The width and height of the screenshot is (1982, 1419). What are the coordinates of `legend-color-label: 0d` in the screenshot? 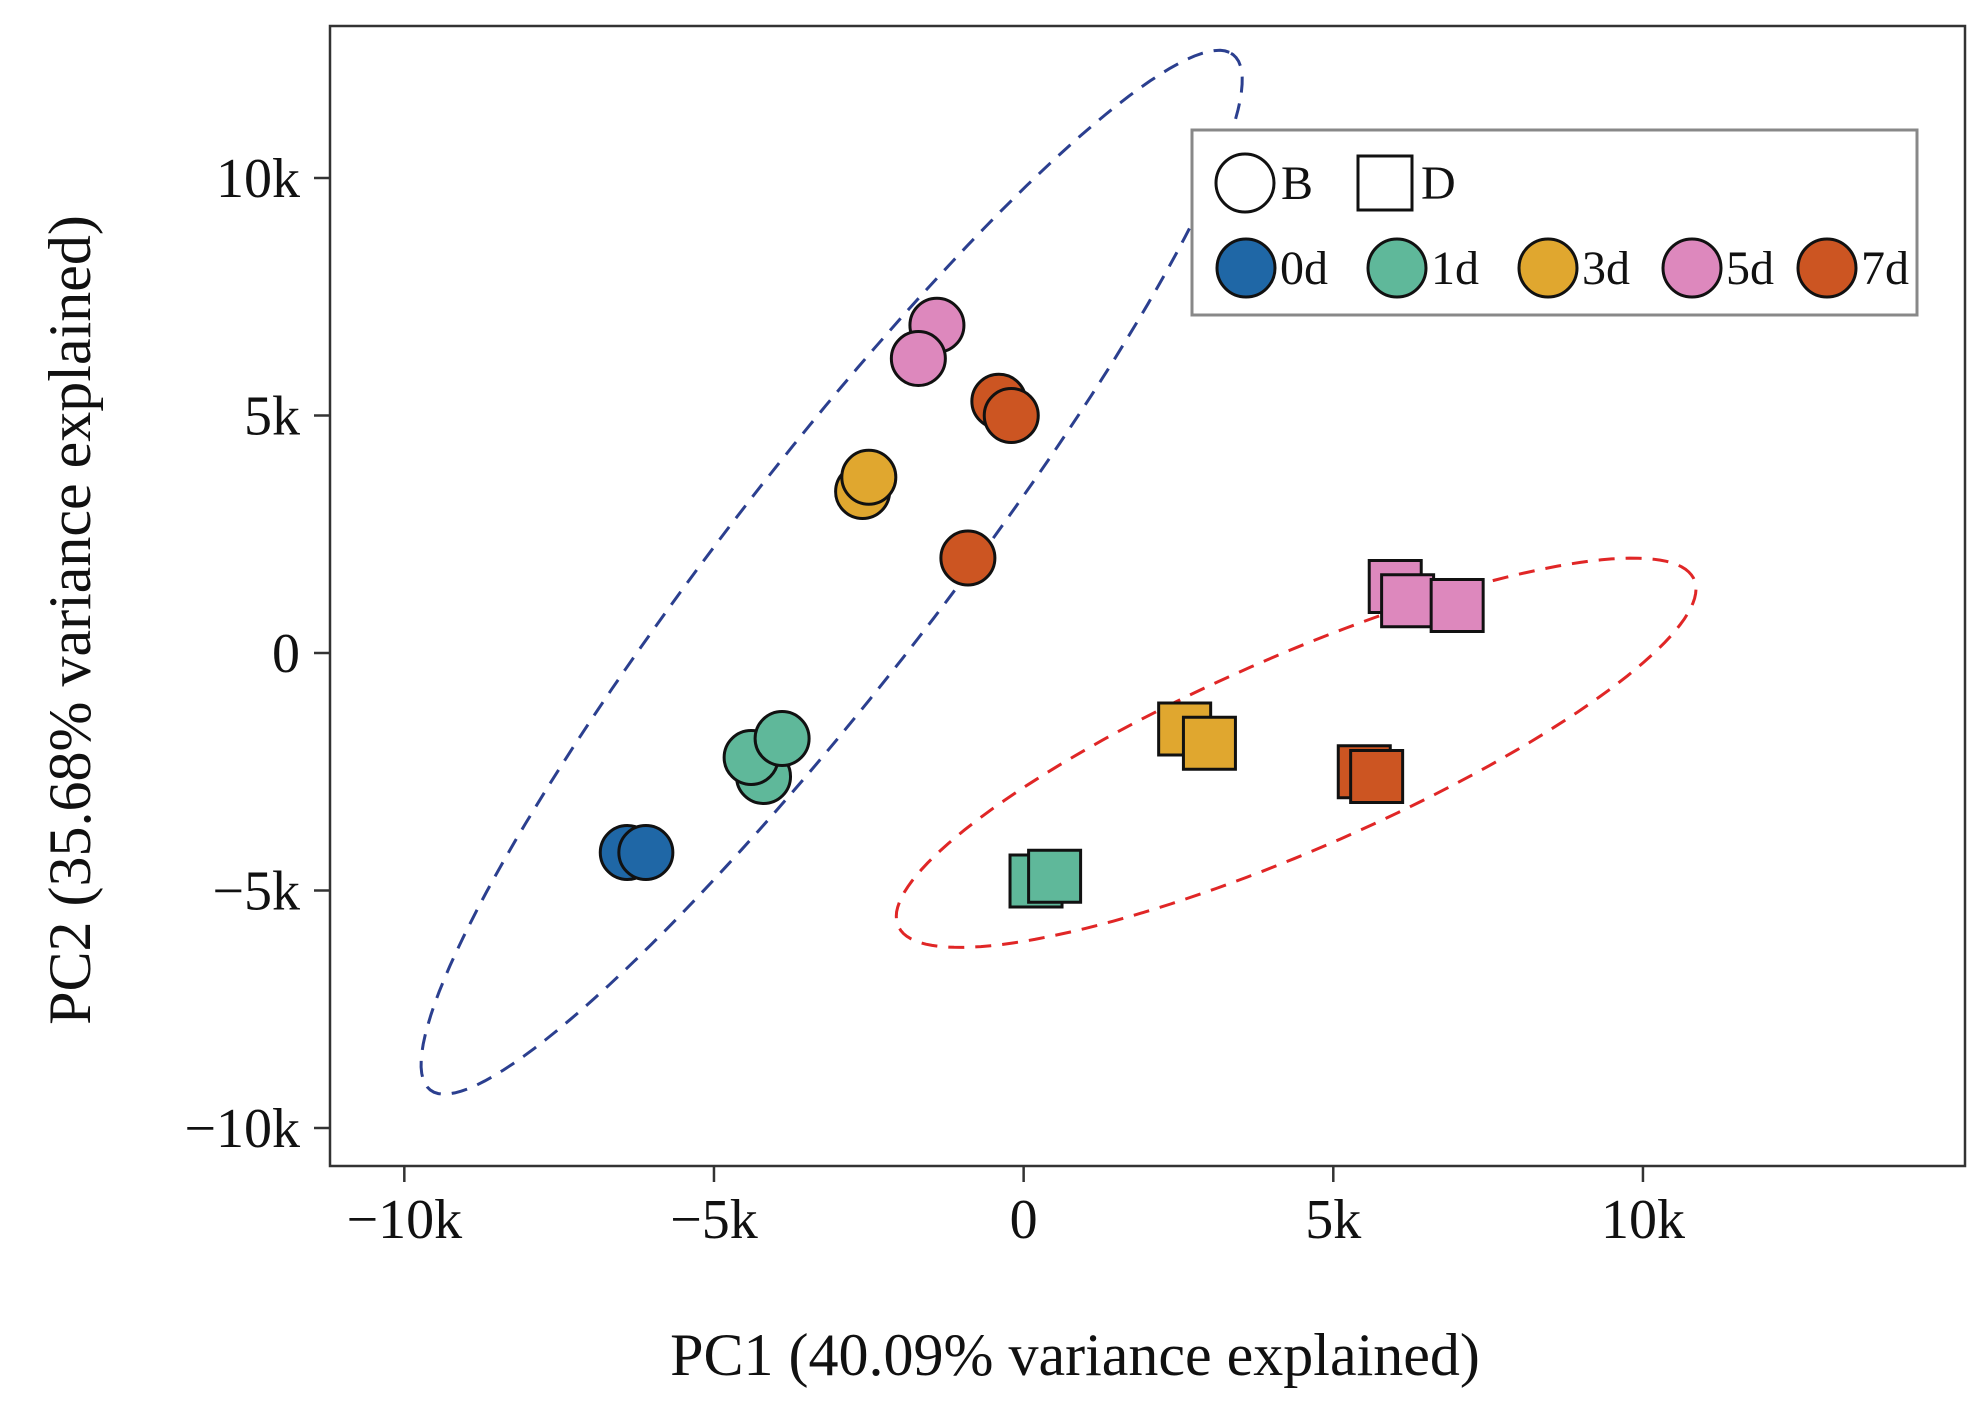 It's located at (1304, 268).